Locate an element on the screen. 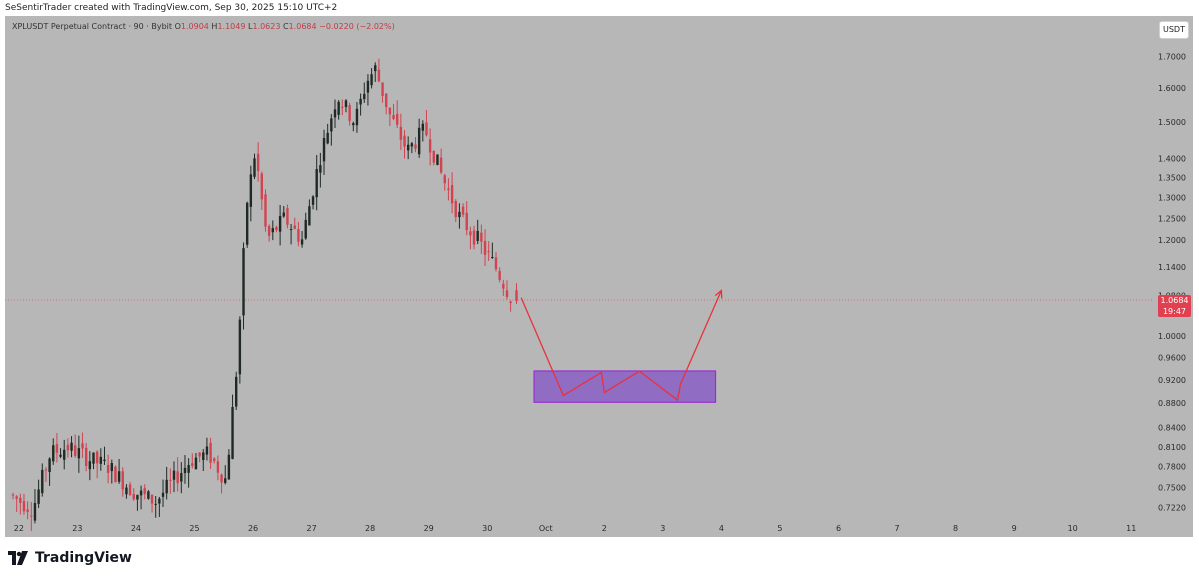 The width and height of the screenshot is (1199, 577). y-tick-label: 0.7800 is located at coordinates (1172, 467).